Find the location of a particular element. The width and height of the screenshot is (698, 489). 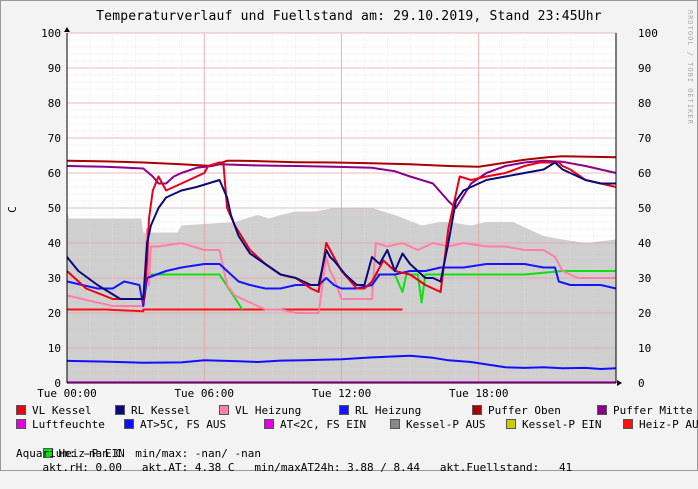

legend-item-heiz-p-ein: Heiz-P EIN is located at coordinates (83, 453).